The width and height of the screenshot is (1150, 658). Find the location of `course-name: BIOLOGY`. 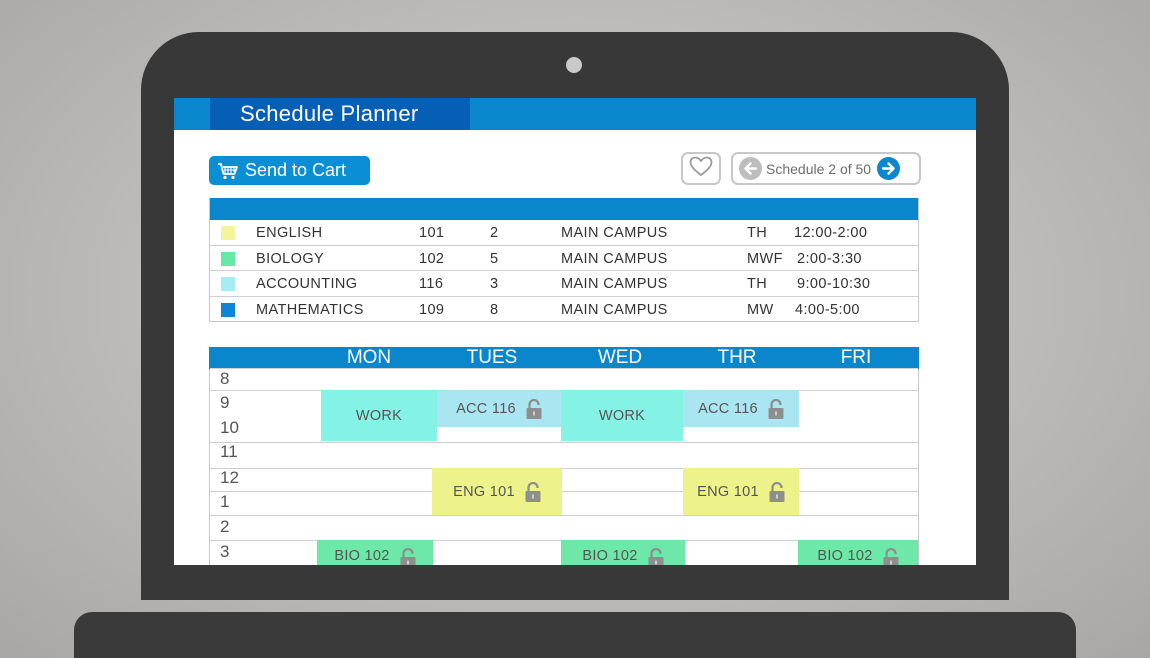

course-name: BIOLOGY is located at coordinates (290, 258).